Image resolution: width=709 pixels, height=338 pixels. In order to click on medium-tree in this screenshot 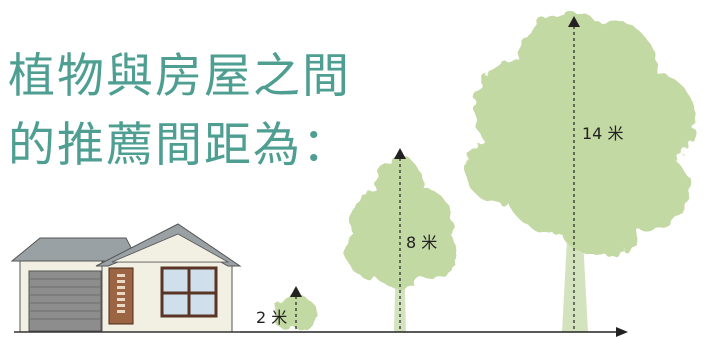, I will do `click(401, 244)`.